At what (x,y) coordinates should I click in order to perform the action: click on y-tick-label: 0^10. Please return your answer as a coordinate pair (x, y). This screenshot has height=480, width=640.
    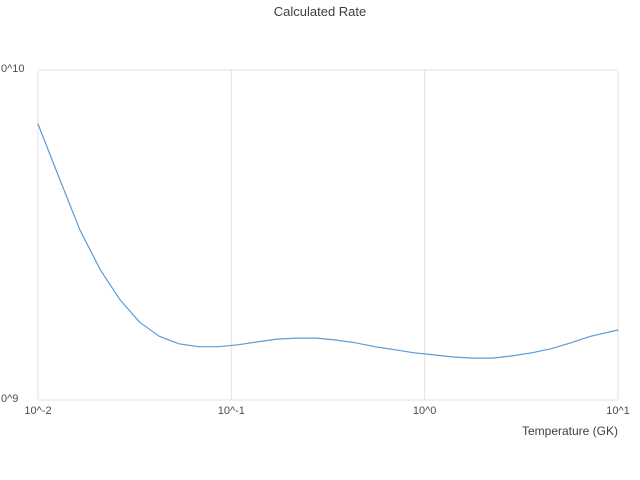
    Looking at the image, I should click on (13, 69).